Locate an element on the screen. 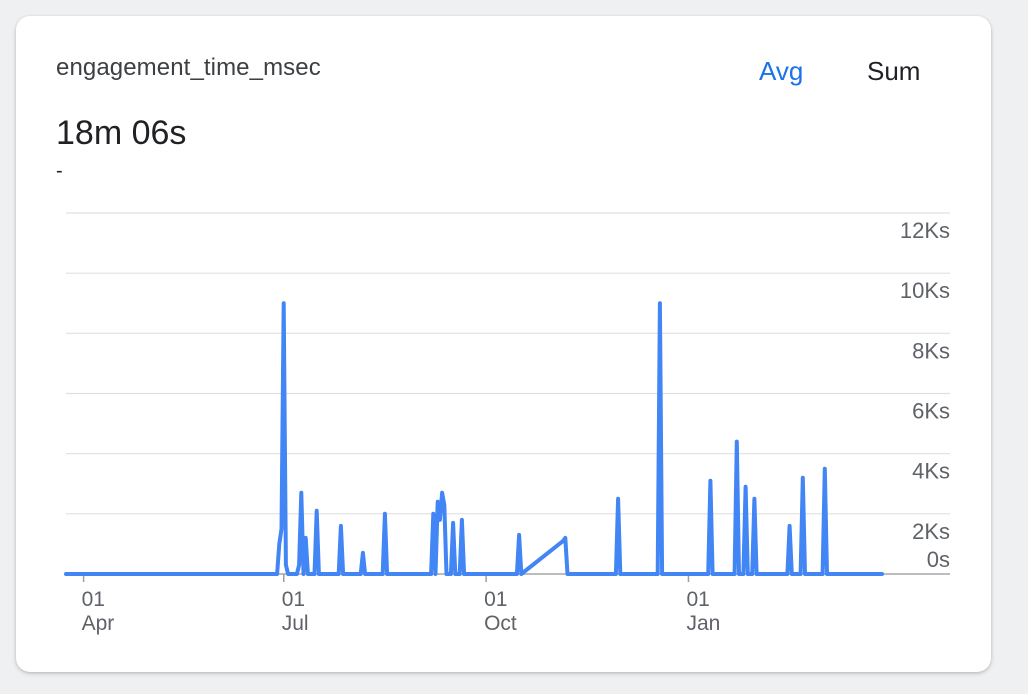 The width and height of the screenshot is (1028, 694). y-tick-label: 6Ks is located at coordinates (931, 411).